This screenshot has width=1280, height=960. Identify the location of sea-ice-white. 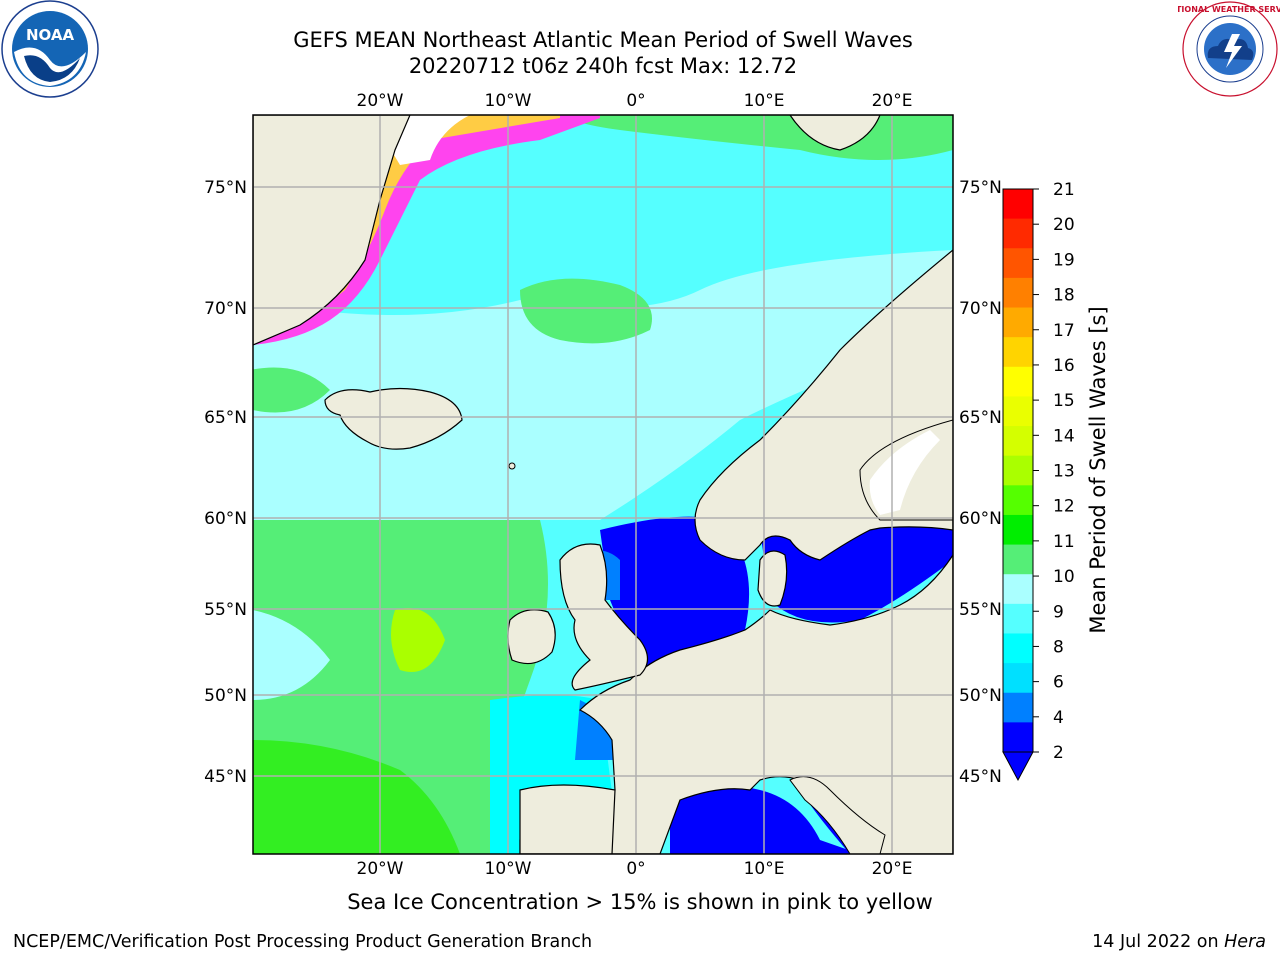
(427, 140).